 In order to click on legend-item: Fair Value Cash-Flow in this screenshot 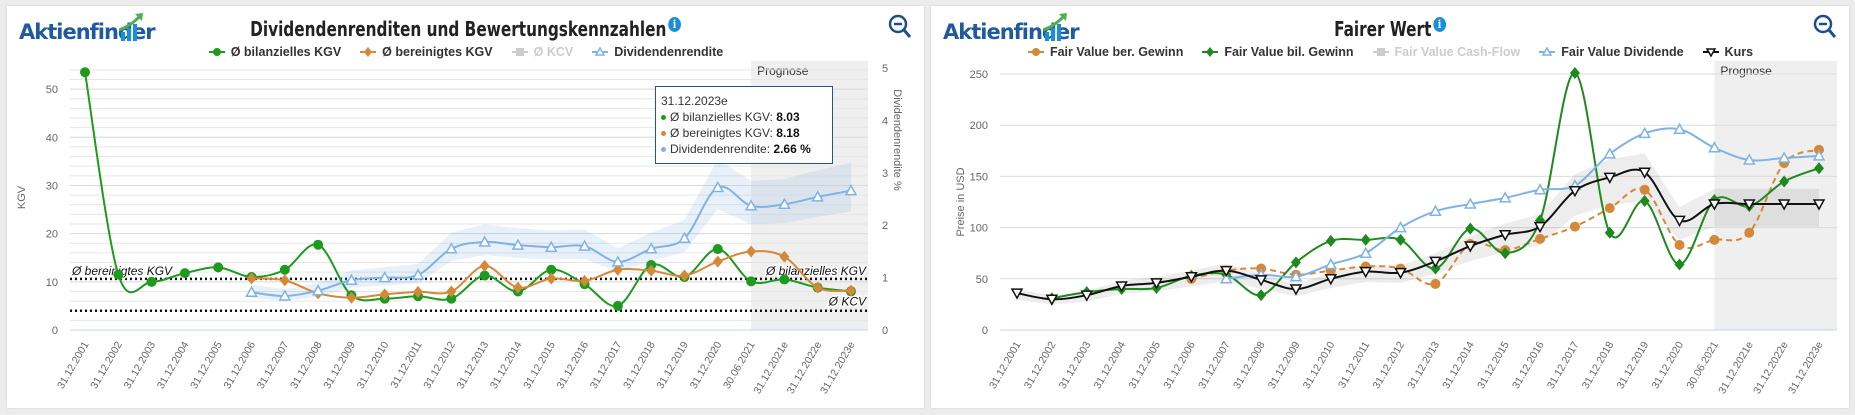, I will do `click(1446, 52)`.